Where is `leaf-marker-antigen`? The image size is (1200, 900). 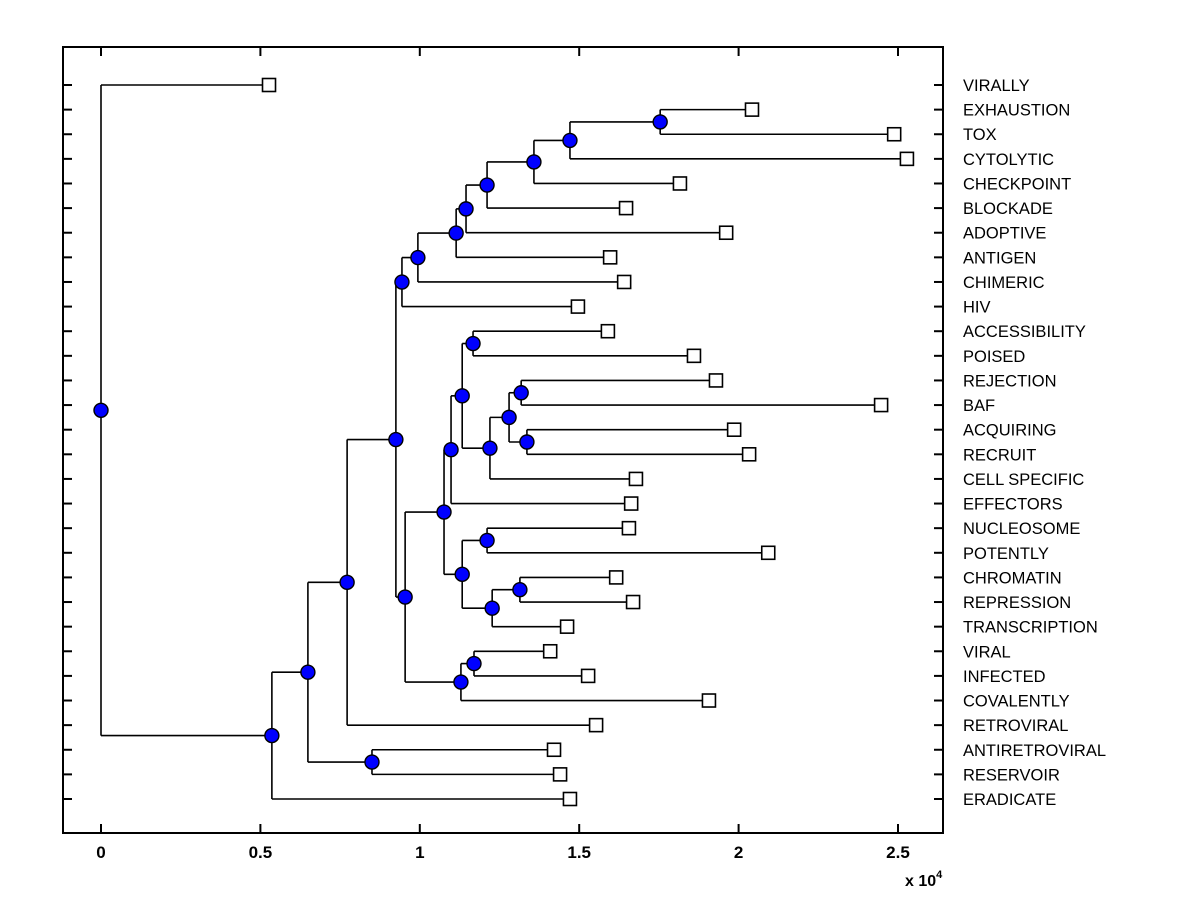
leaf-marker-antigen is located at coordinates (610, 257).